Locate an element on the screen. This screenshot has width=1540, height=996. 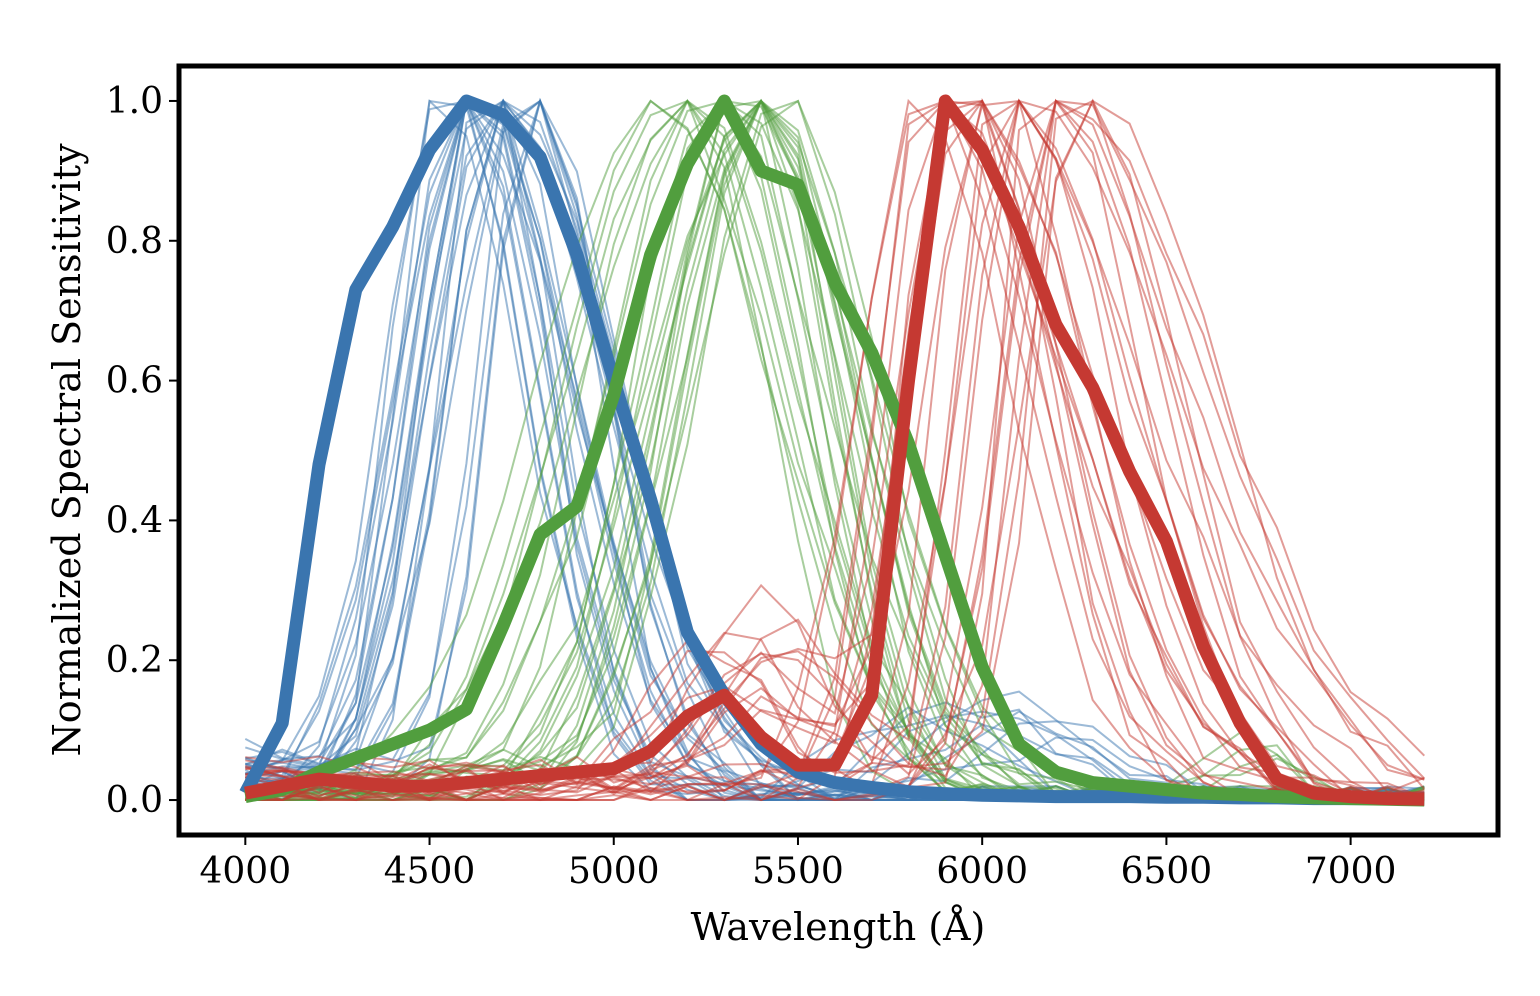
x-axis-label: Wavelength (Å) is located at coordinates (838, 927).